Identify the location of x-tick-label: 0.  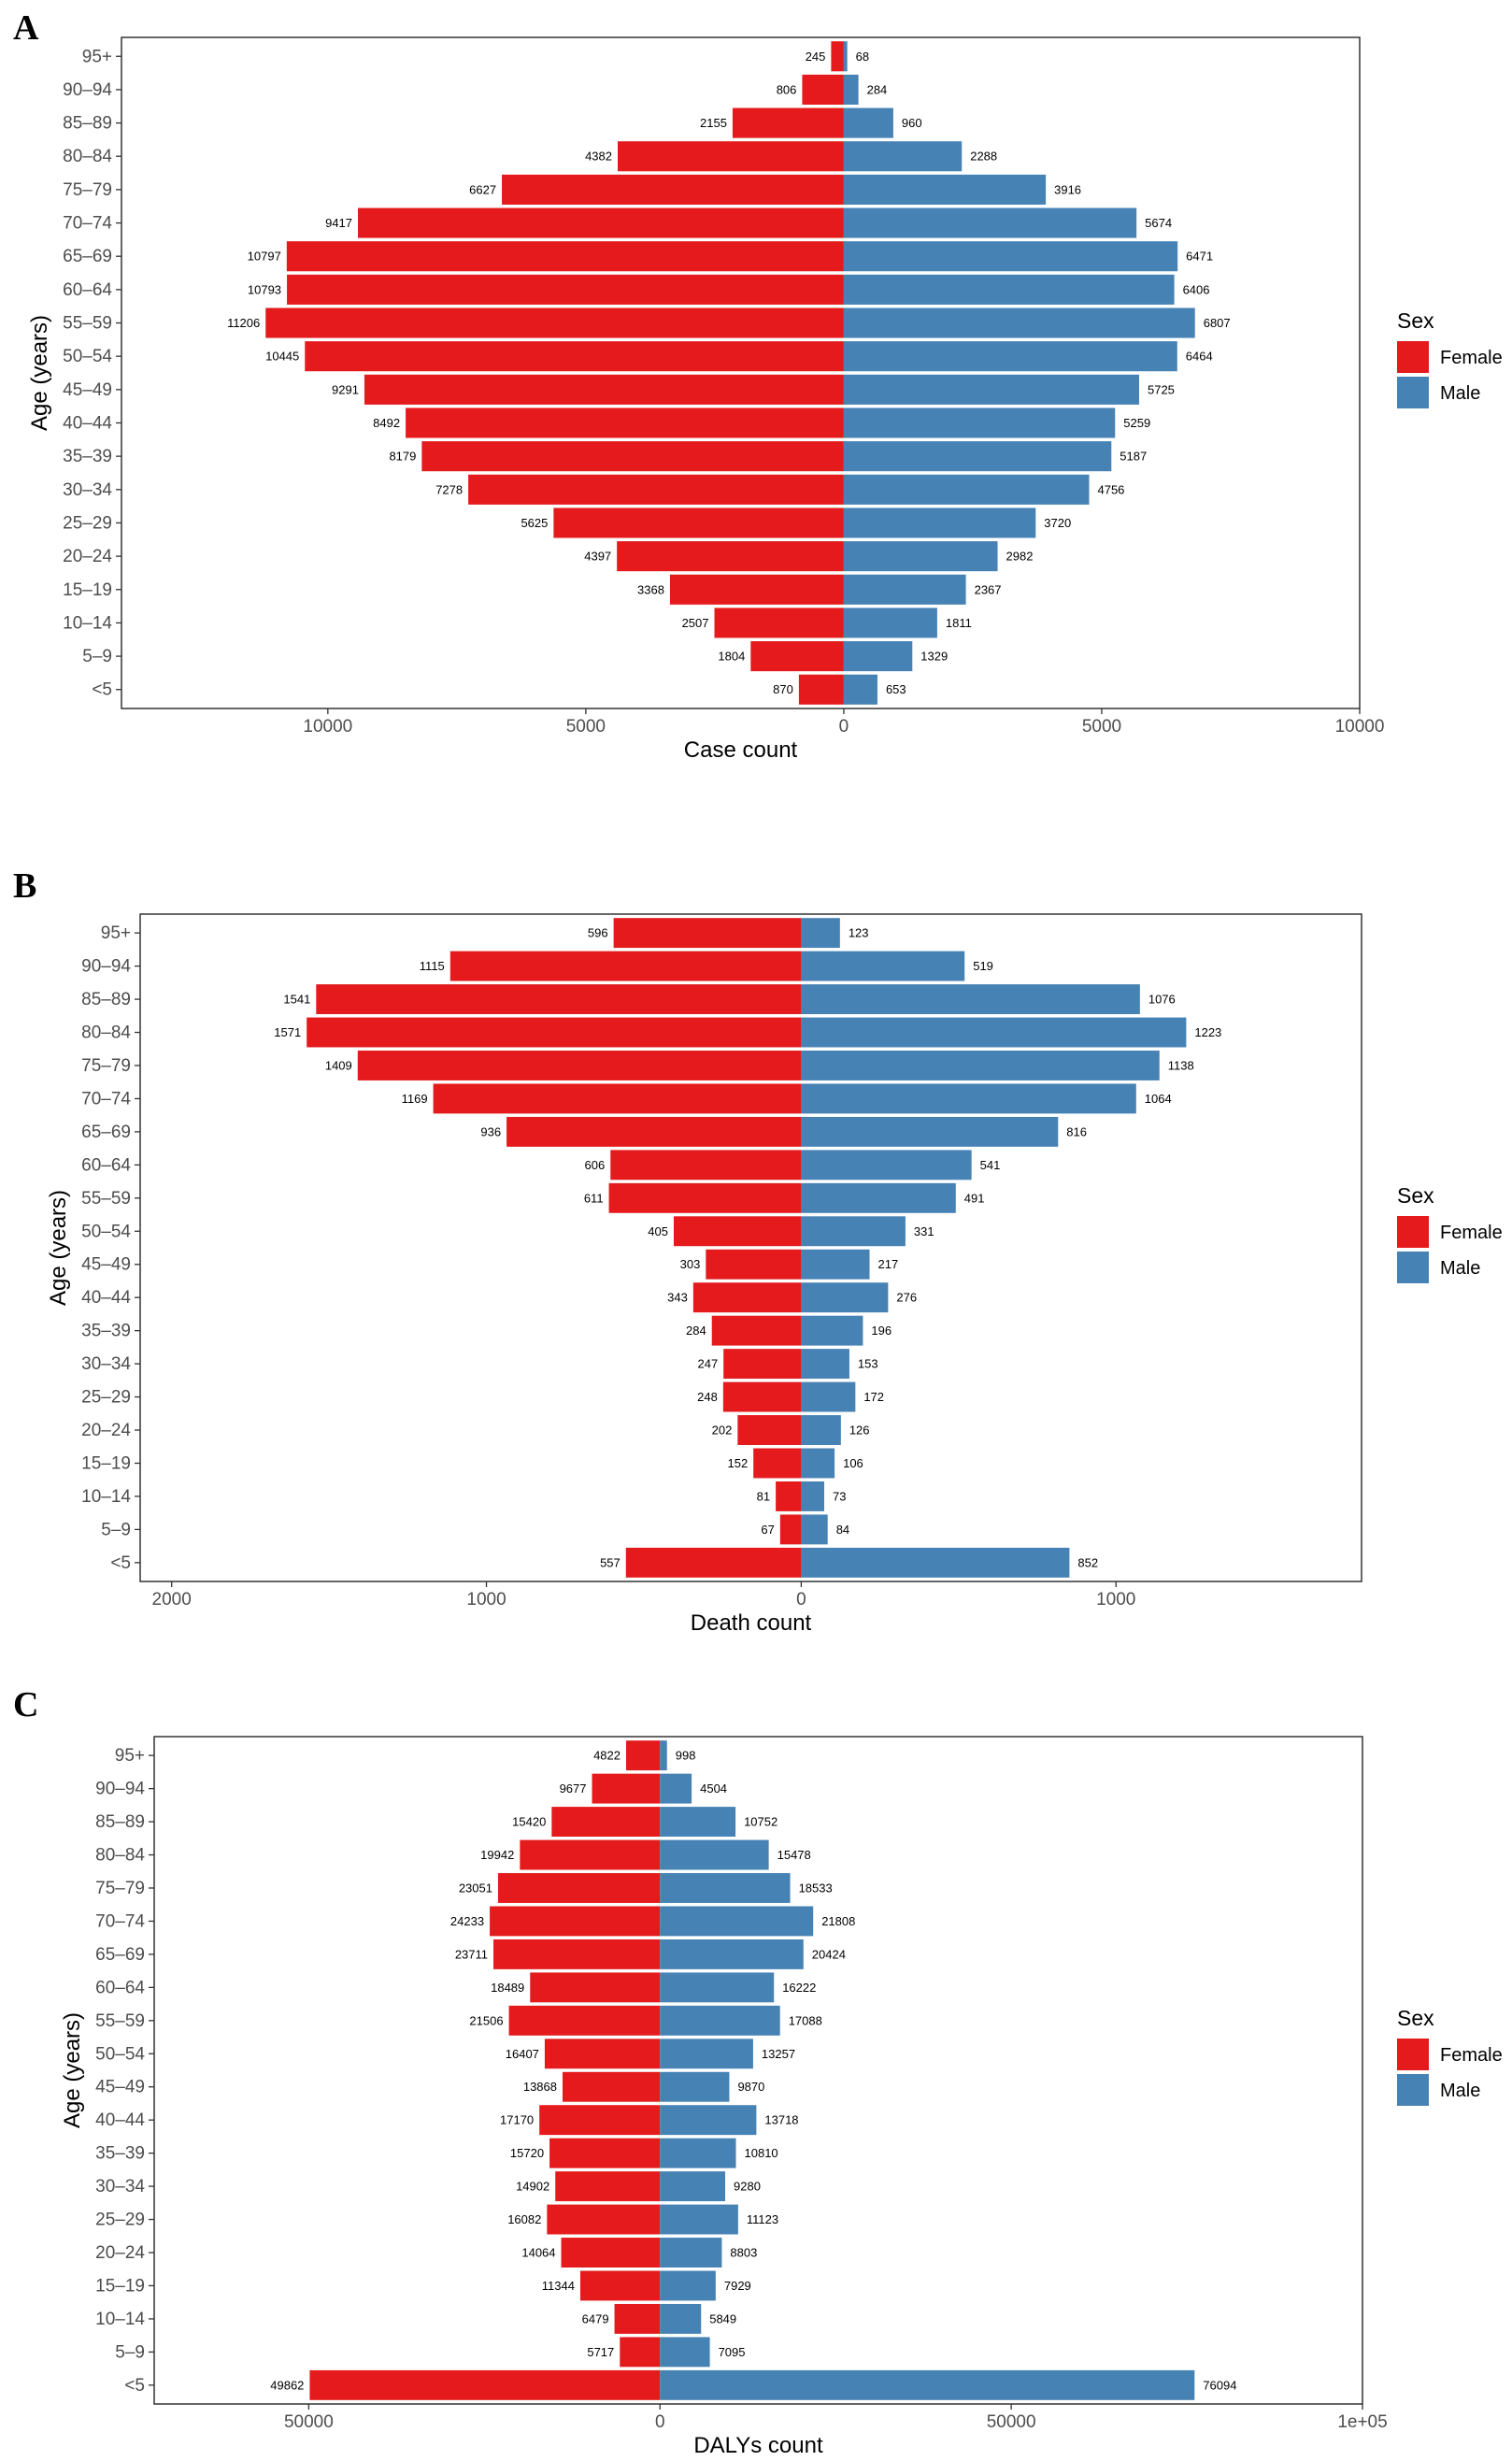
(801, 1600).